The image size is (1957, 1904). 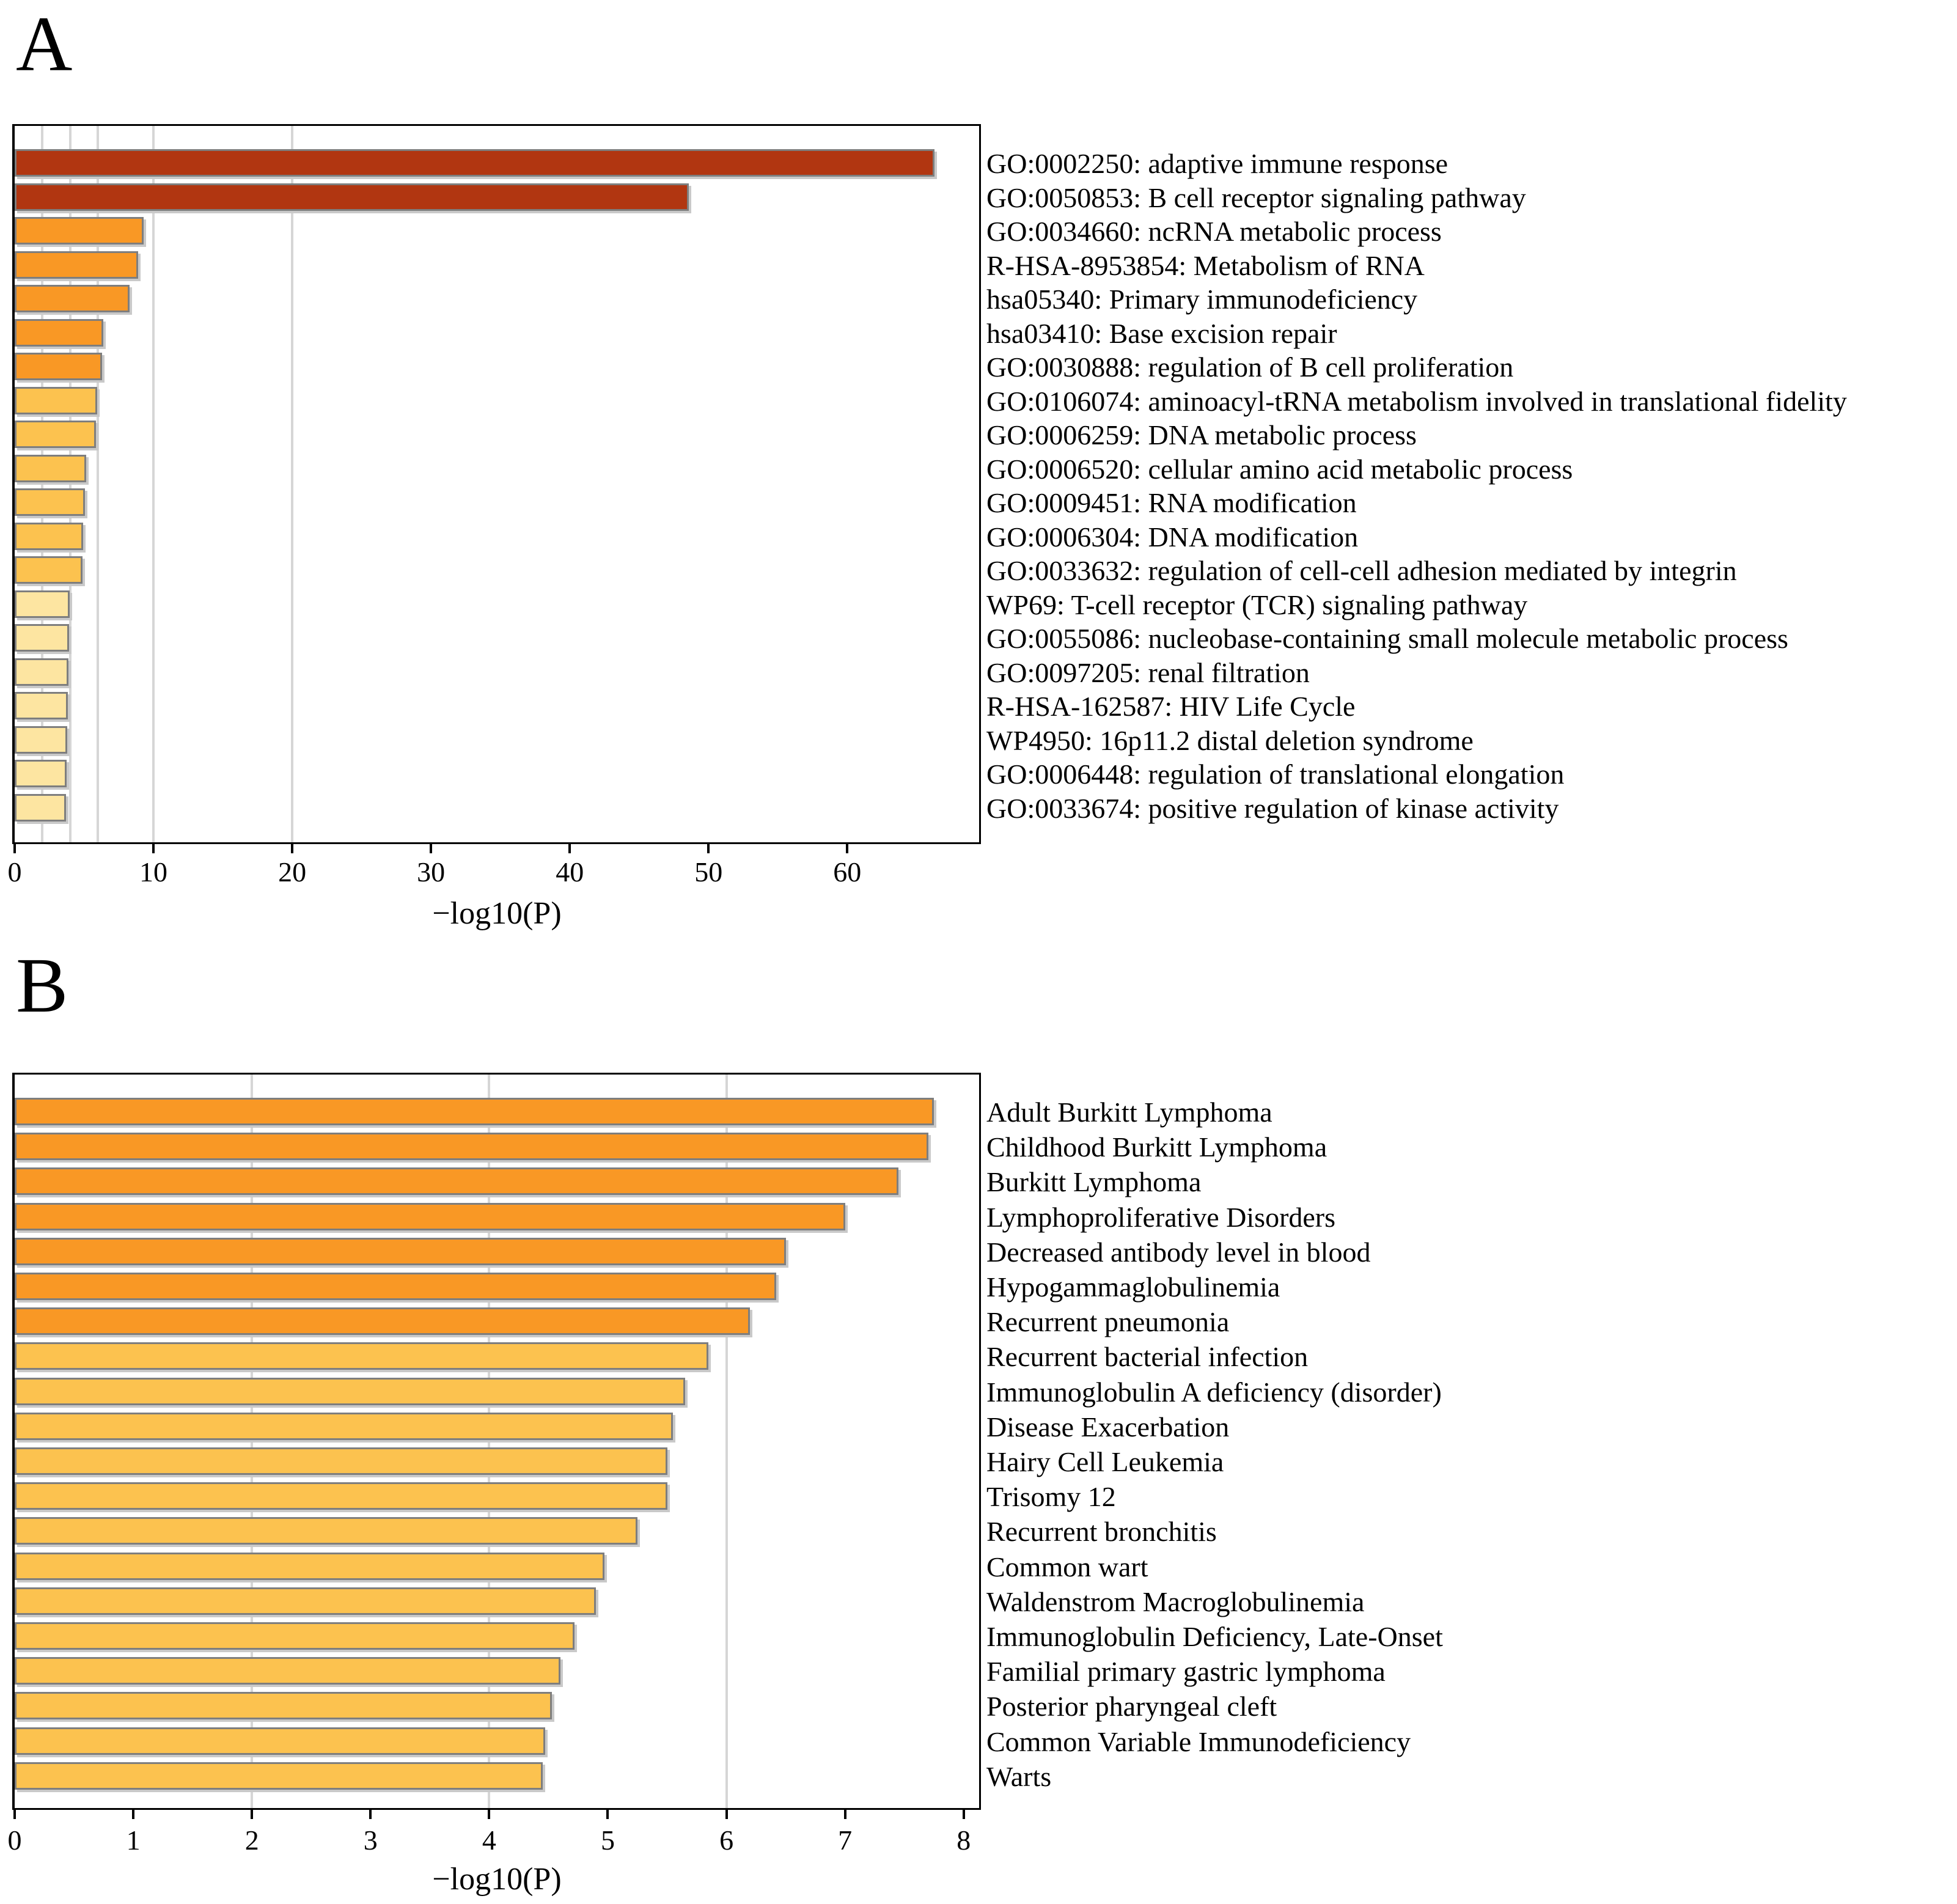 What do you see at coordinates (1201, 434) in the screenshot?
I see `bar-label: GO:0006259: DNA metabolic process` at bounding box center [1201, 434].